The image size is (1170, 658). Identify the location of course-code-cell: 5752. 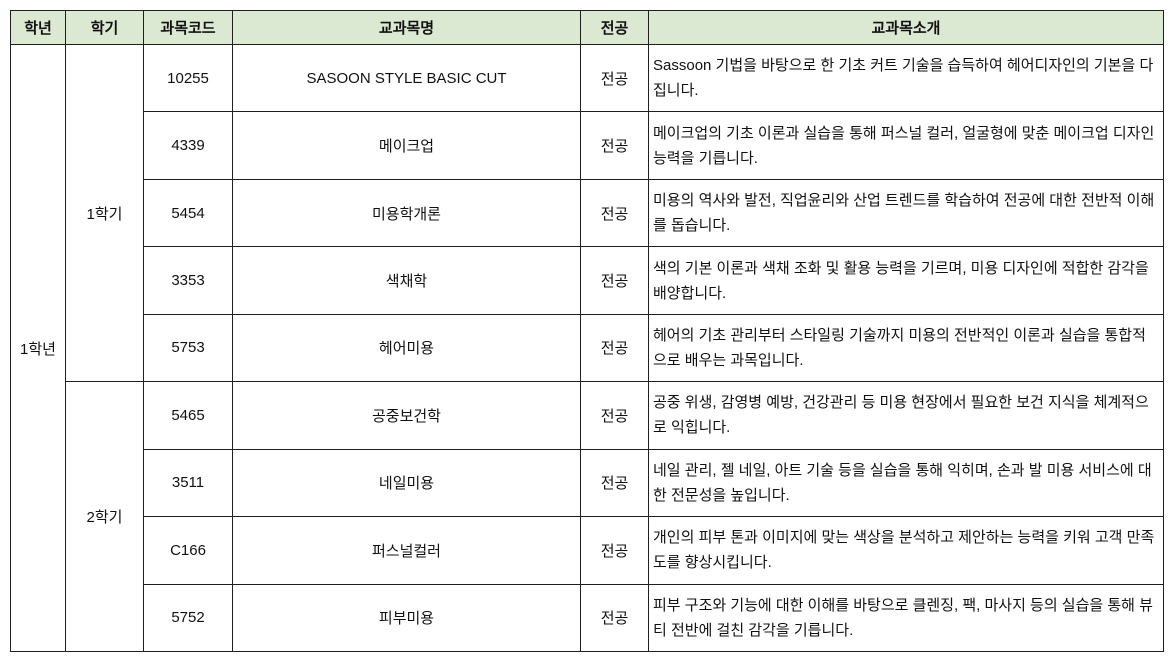
(188, 617).